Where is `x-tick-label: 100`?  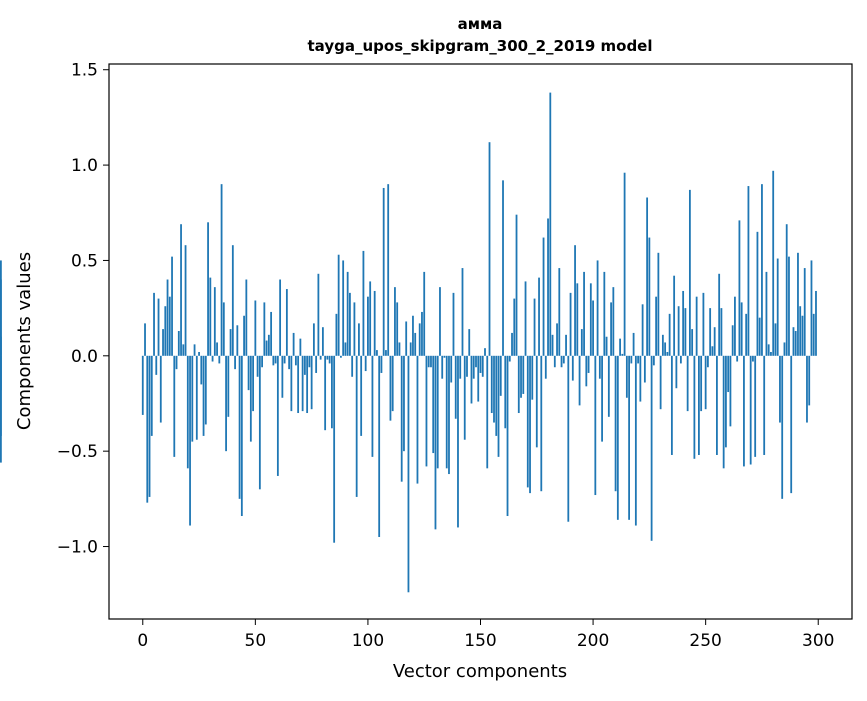 x-tick-label: 100 is located at coordinates (368, 641).